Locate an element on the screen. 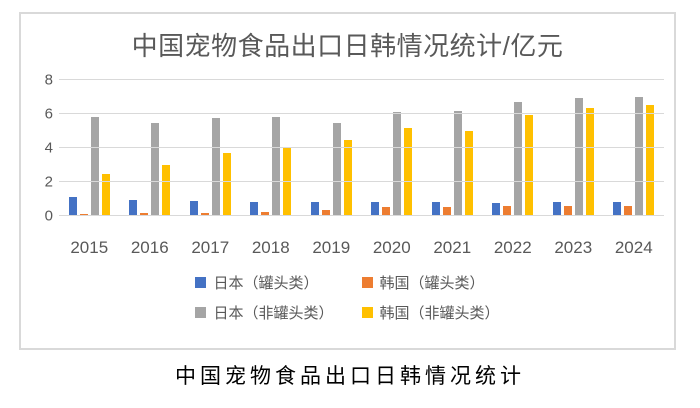 This screenshot has height=408, width=700. legend-label-korea-noncanned: 韩国（非罐头类） is located at coordinates (439, 313).